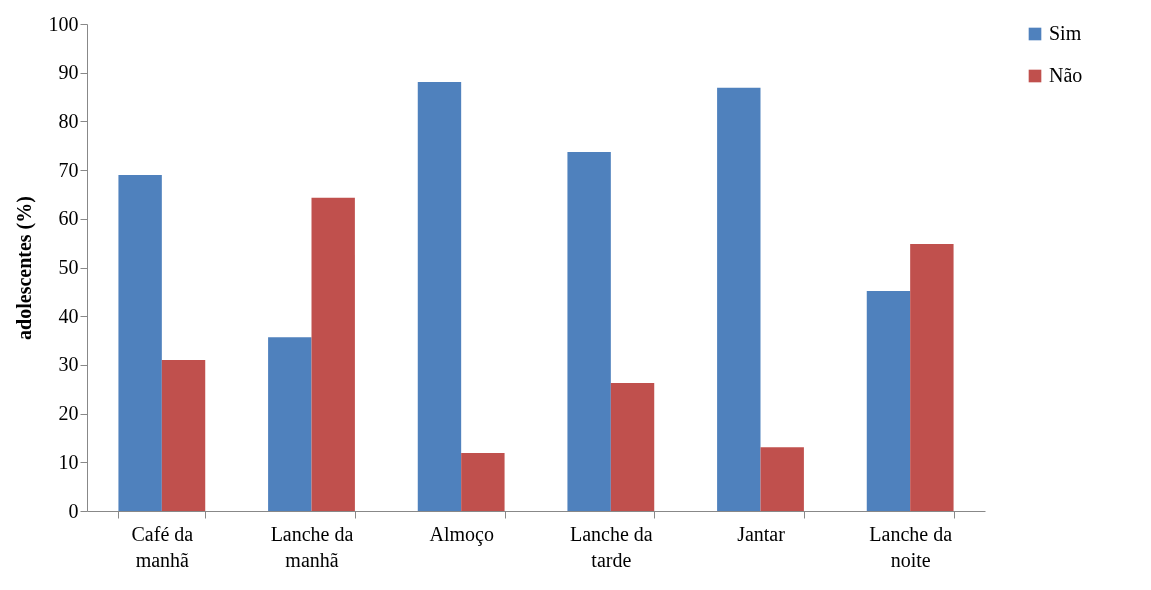 This screenshot has height=590, width=1151. Describe the element at coordinates (761, 533) in the screenshot. I see `x-tick-label: Jantar` at that location.